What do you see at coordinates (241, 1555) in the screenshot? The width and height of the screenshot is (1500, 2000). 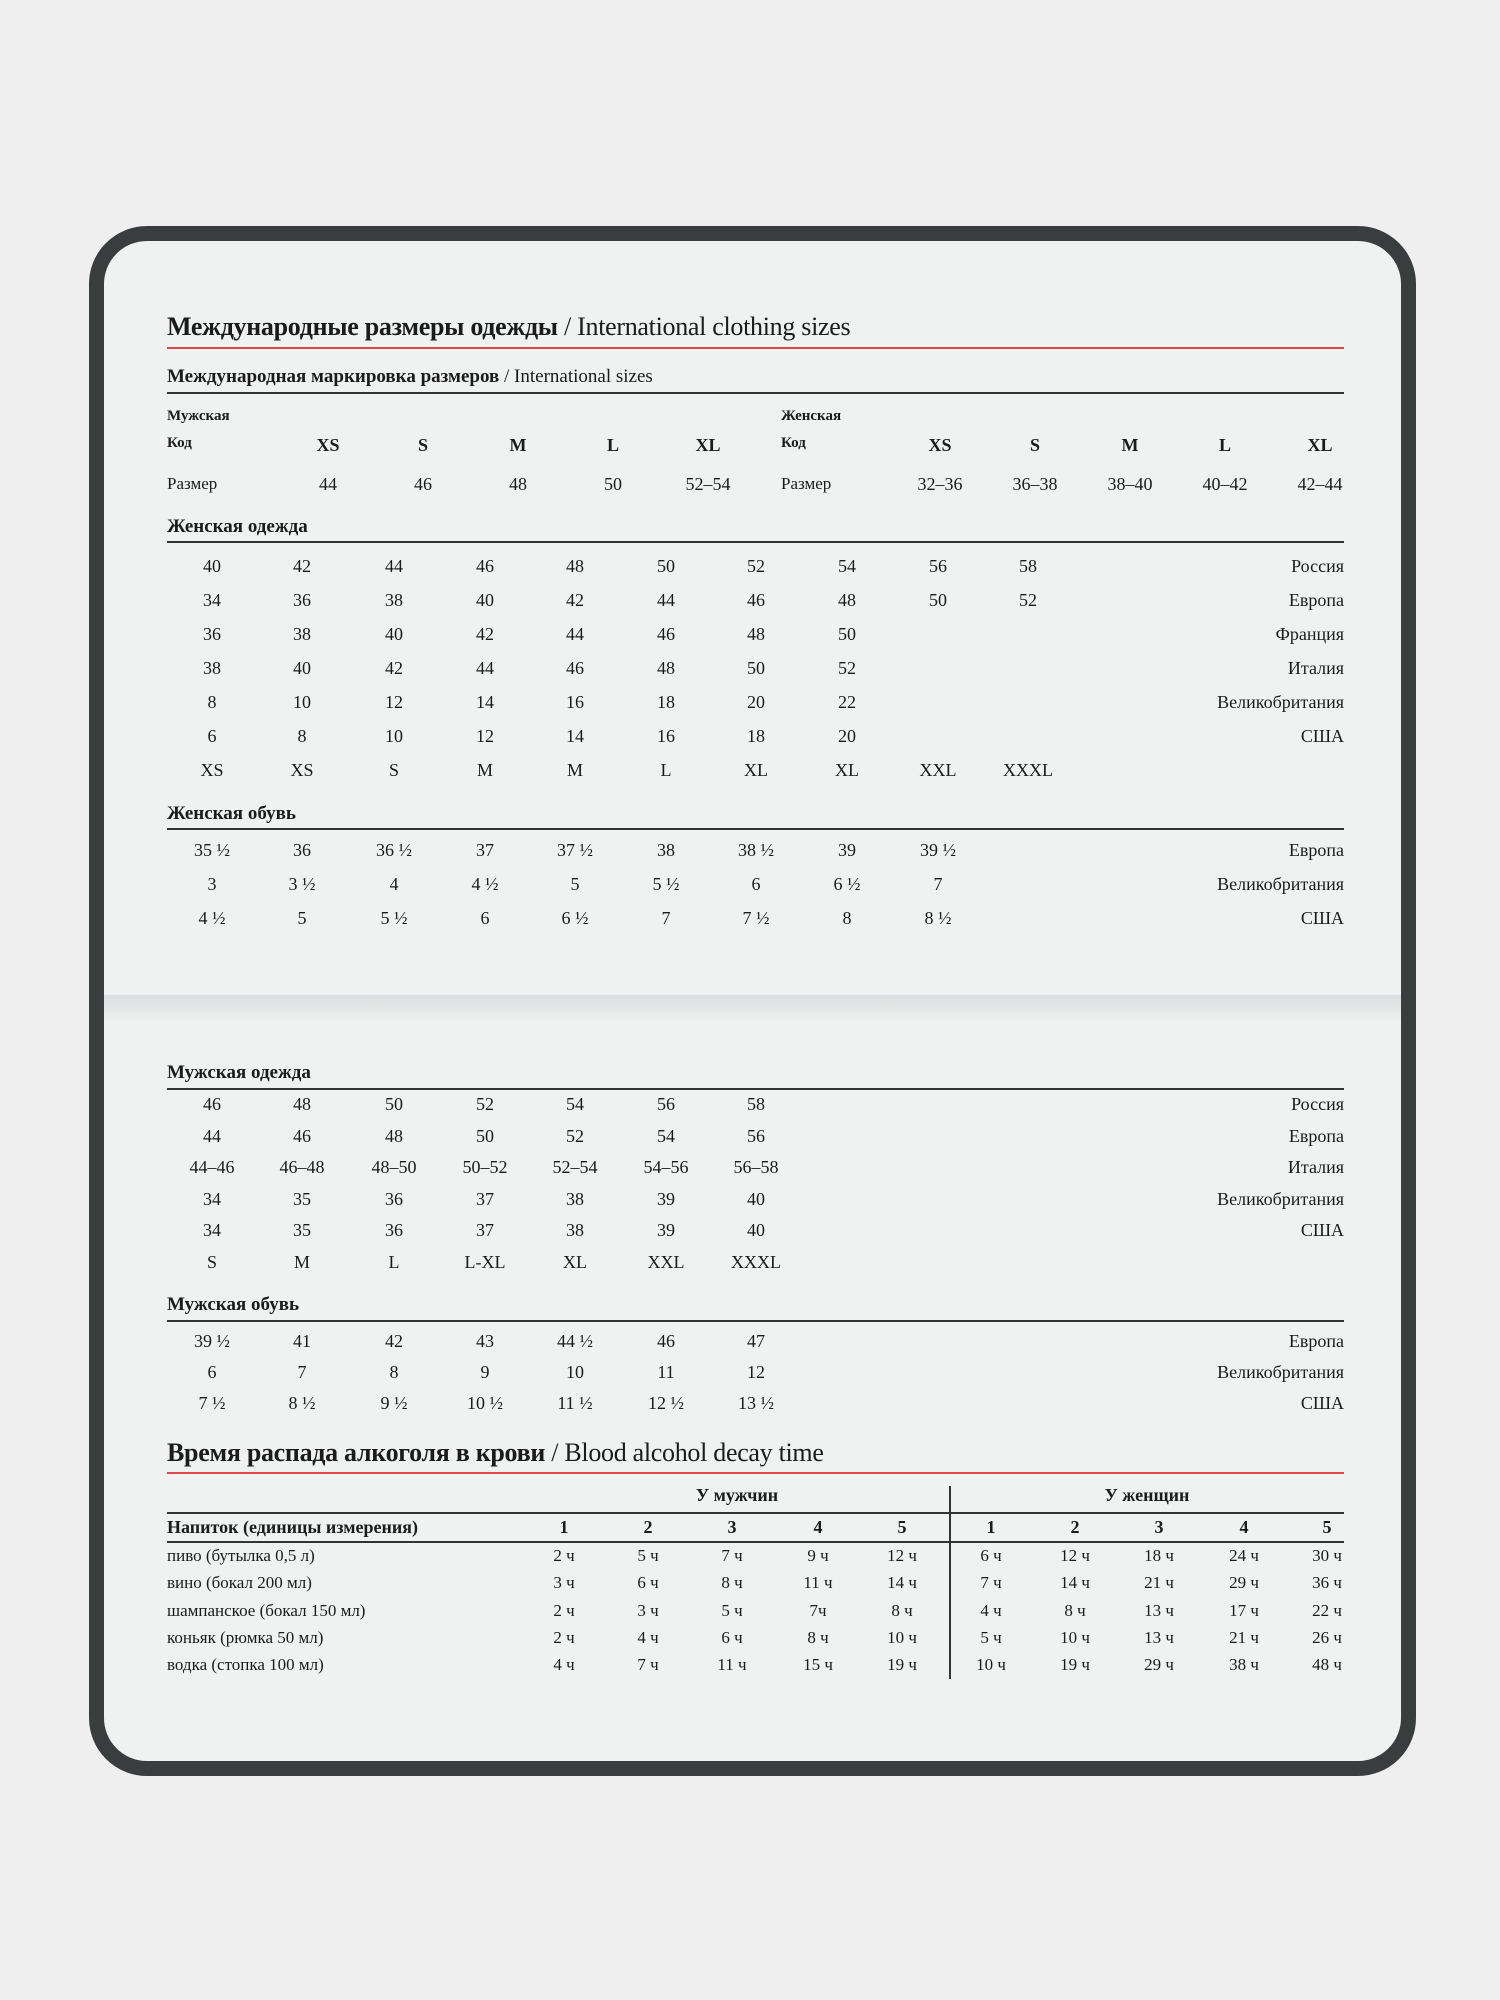 I see `drink-label: пиво (бутылка 0,5 л)` at bounding box center [241, 1555].